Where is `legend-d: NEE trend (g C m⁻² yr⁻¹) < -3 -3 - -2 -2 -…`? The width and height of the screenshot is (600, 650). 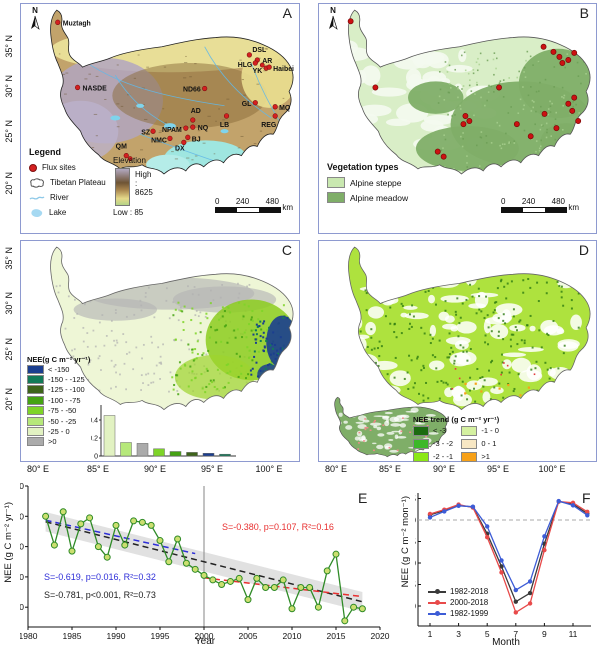 legend-d: NEE trend (g C m⁻² yr⁻¹) < -3 -3 - -2 -2 -… is located at coordinates (456, 439).